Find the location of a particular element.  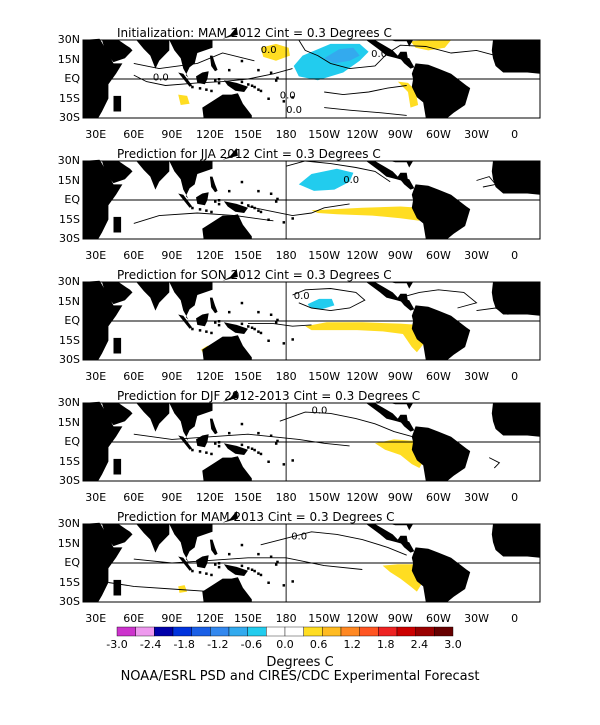

lon-label: 30E is located at coordinates (96, 376).